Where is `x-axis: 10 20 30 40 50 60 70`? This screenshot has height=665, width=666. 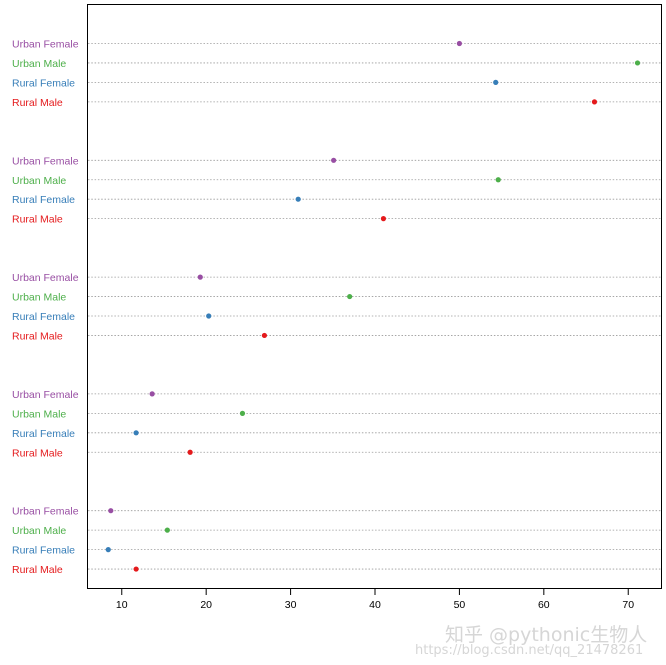 x-axis: 10 20 30 40 50 60 70 is located at coordinates (375, 600).